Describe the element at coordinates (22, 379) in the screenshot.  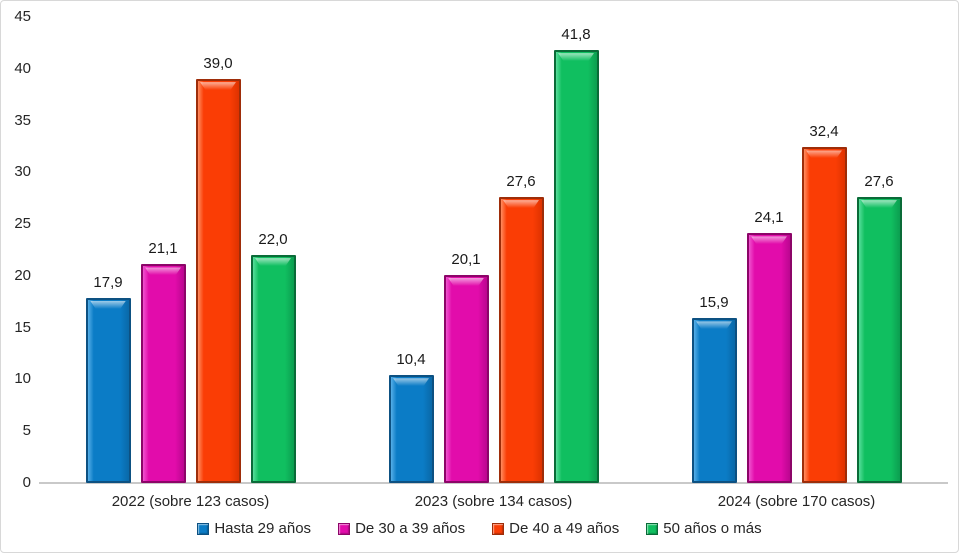
I see `y-axis-tick-label: 10` at that location.